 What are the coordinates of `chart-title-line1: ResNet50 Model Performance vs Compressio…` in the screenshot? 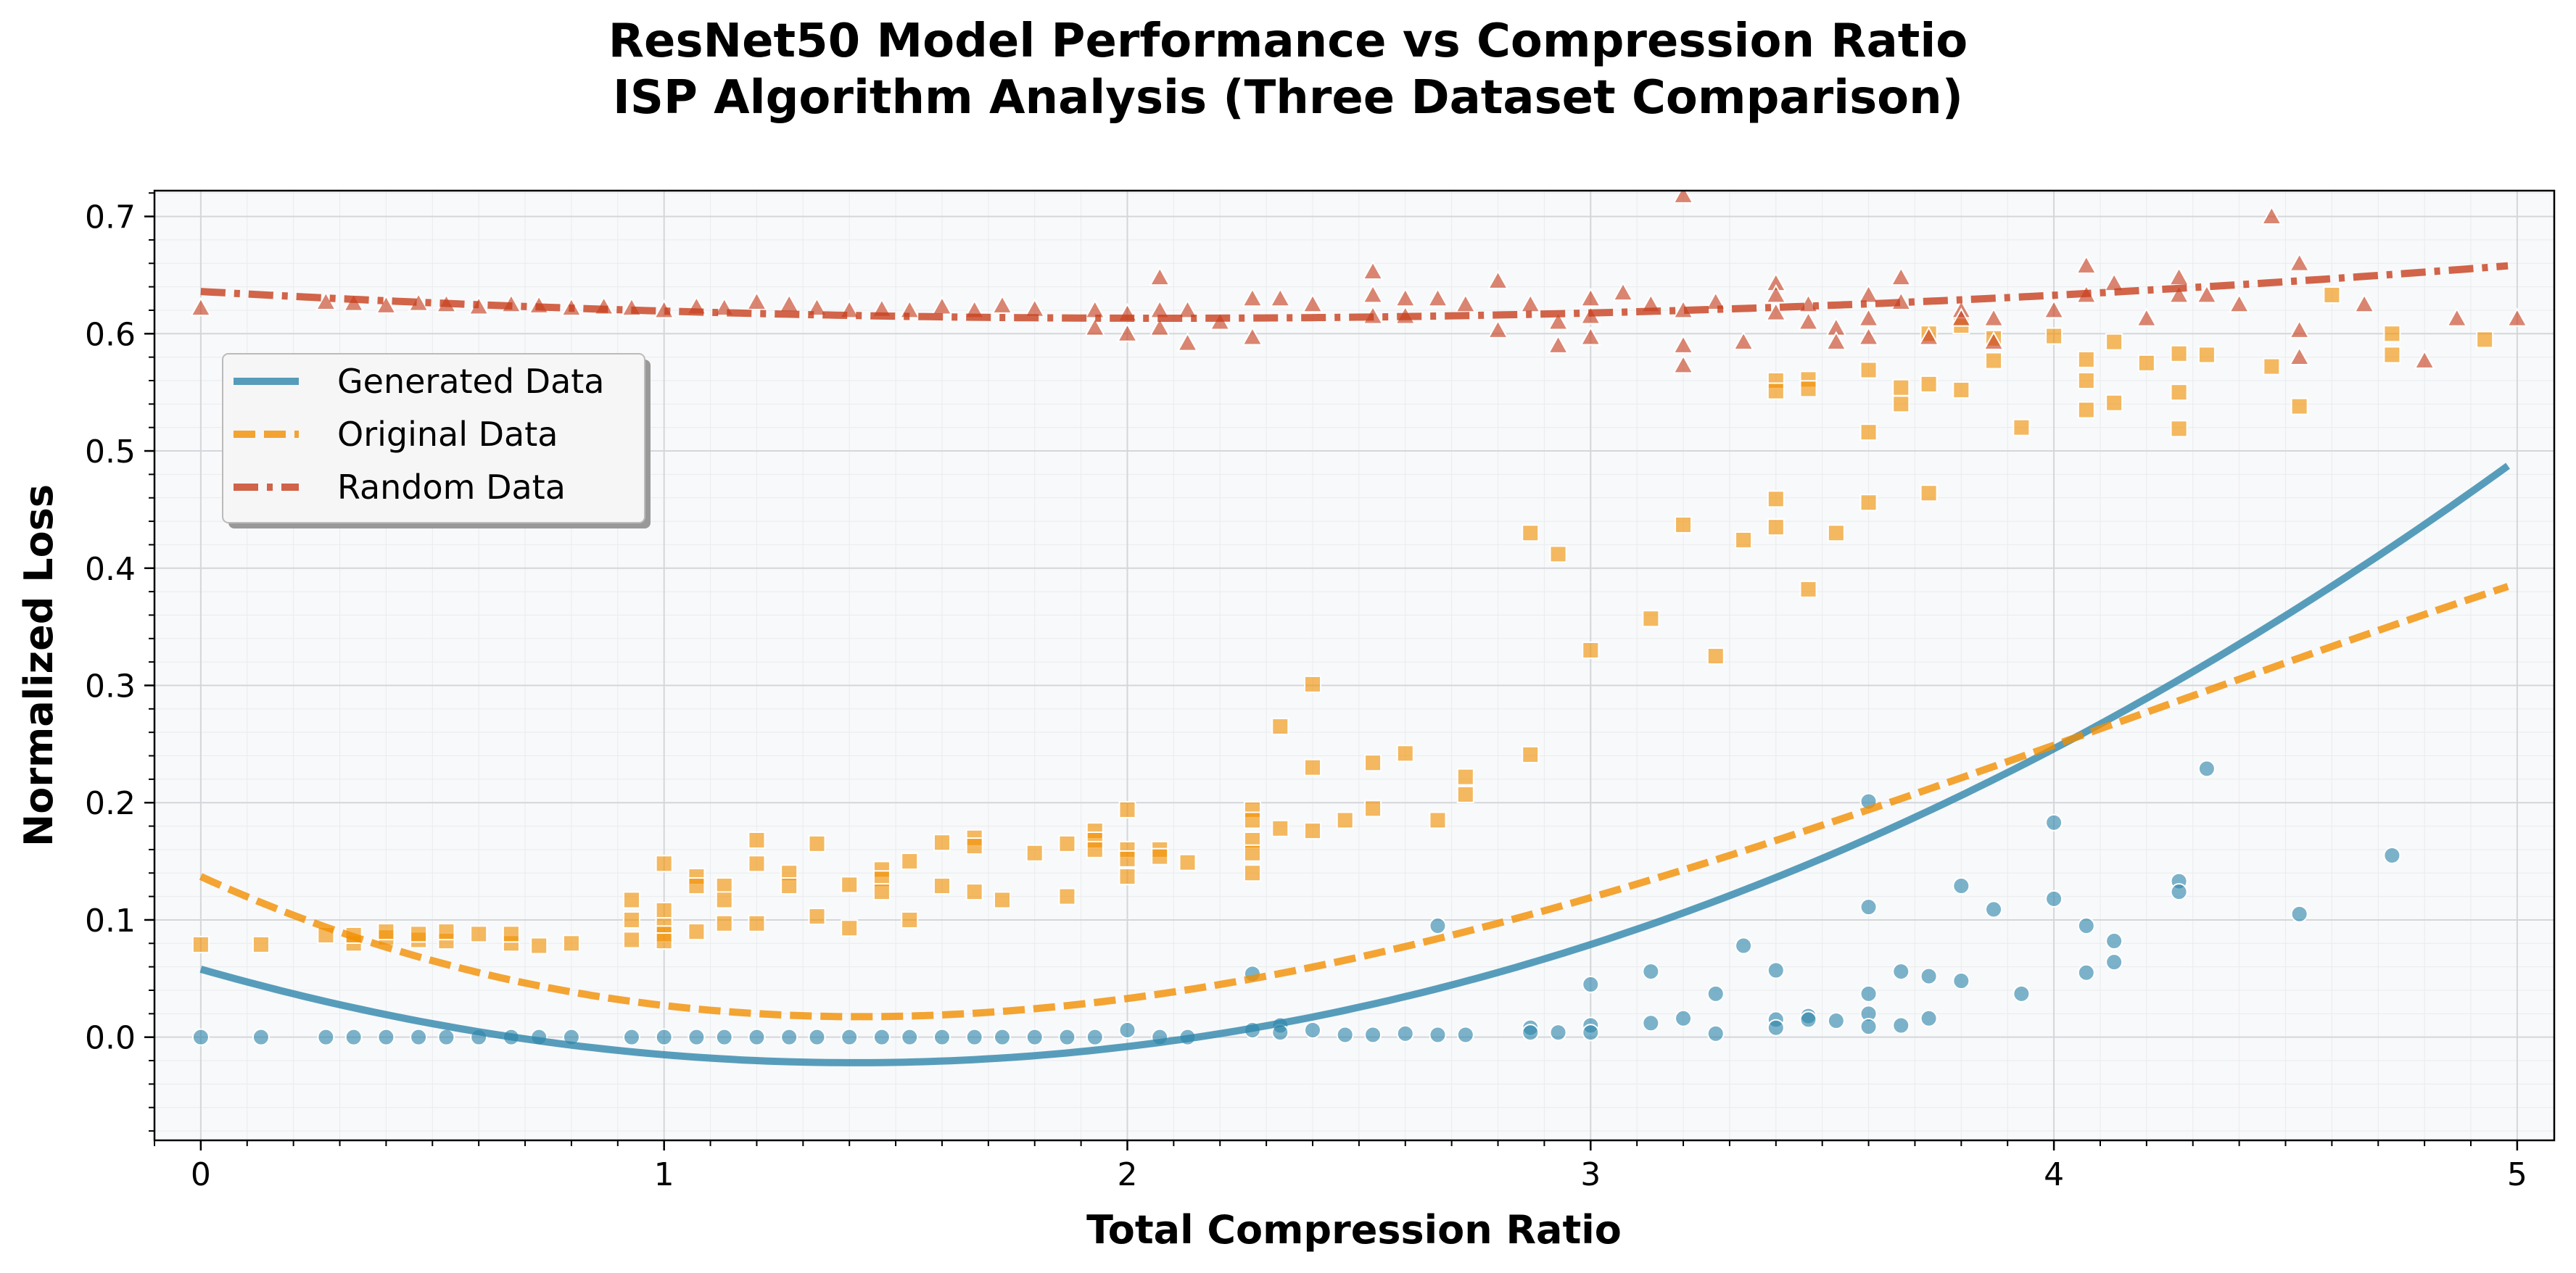 It's located at (1288, 41).